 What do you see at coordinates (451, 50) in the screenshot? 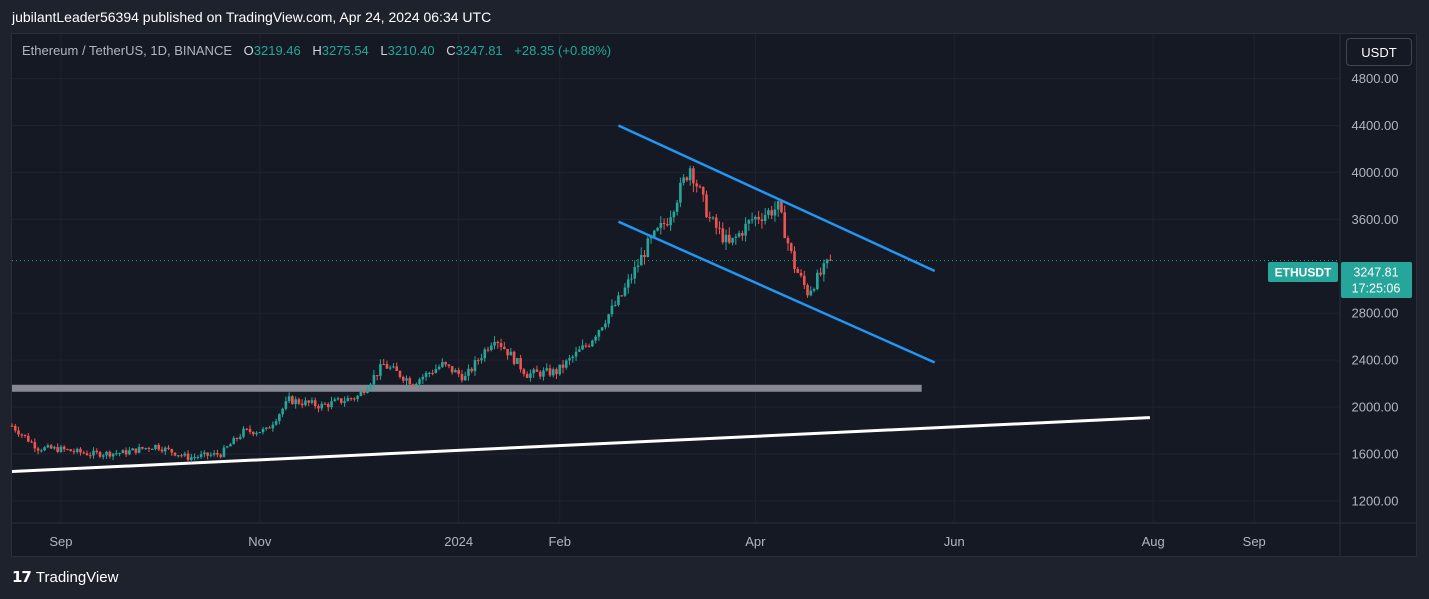
I see `close-label: C` at bounding box center [451, 50].